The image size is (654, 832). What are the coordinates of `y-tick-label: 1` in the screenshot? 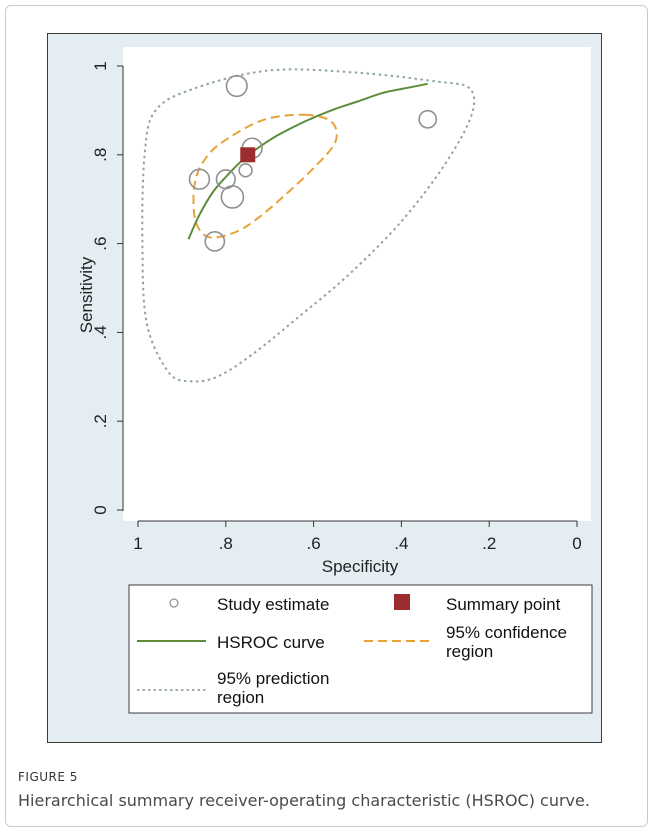 It's located at (100, 65).